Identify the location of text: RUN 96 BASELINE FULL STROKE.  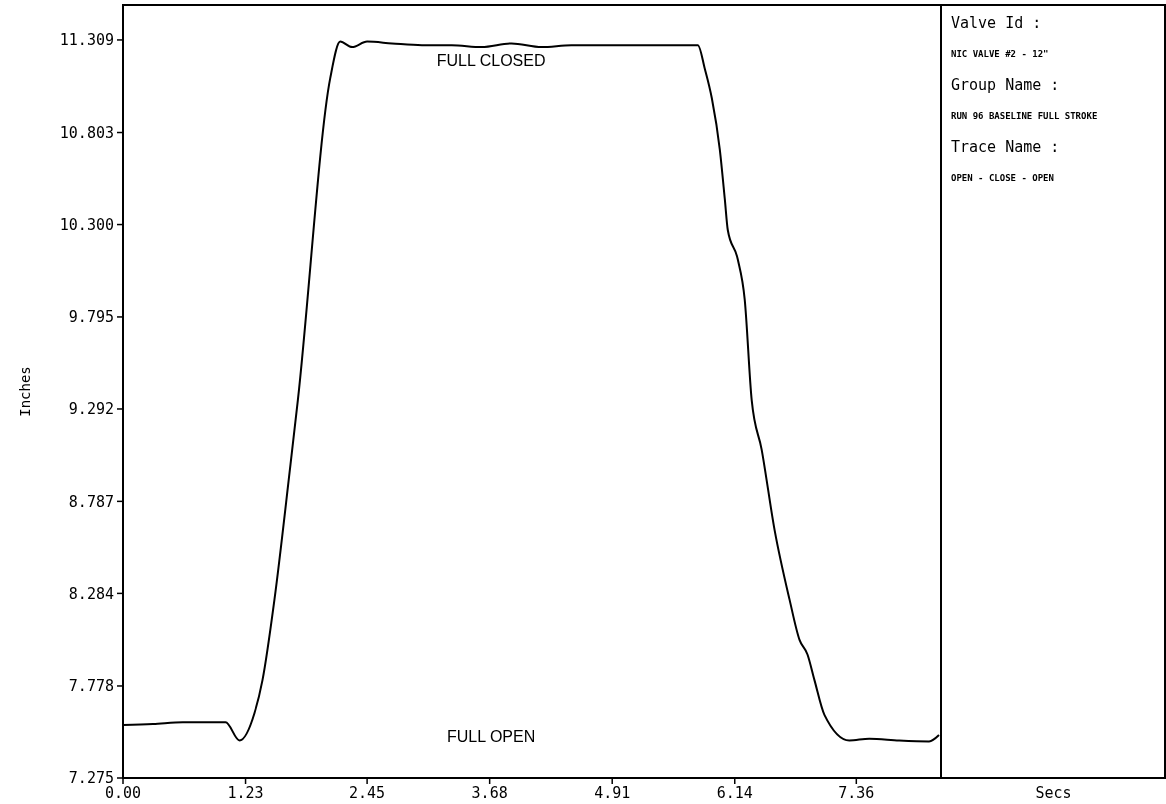
(1024, 116).